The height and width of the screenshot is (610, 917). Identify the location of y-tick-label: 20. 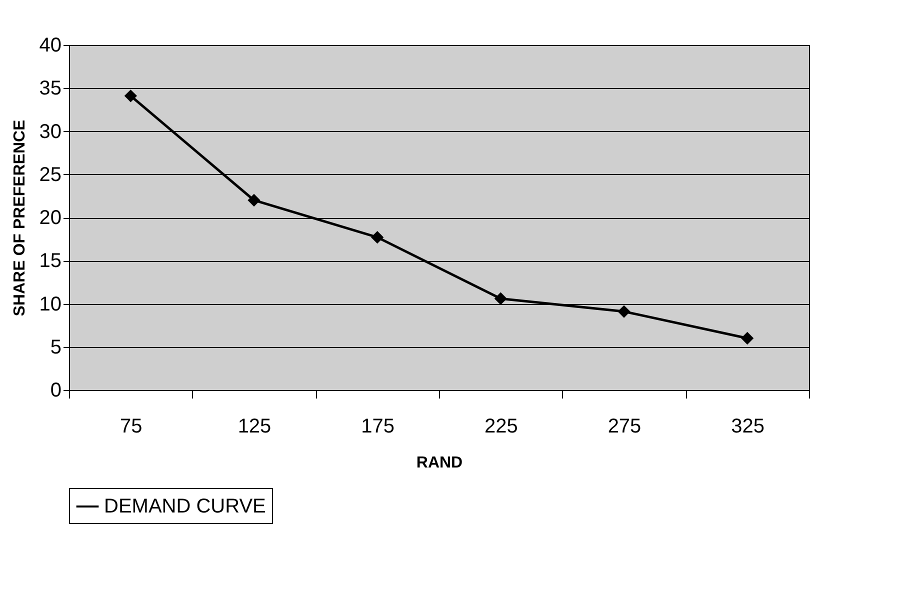
(50, 218).